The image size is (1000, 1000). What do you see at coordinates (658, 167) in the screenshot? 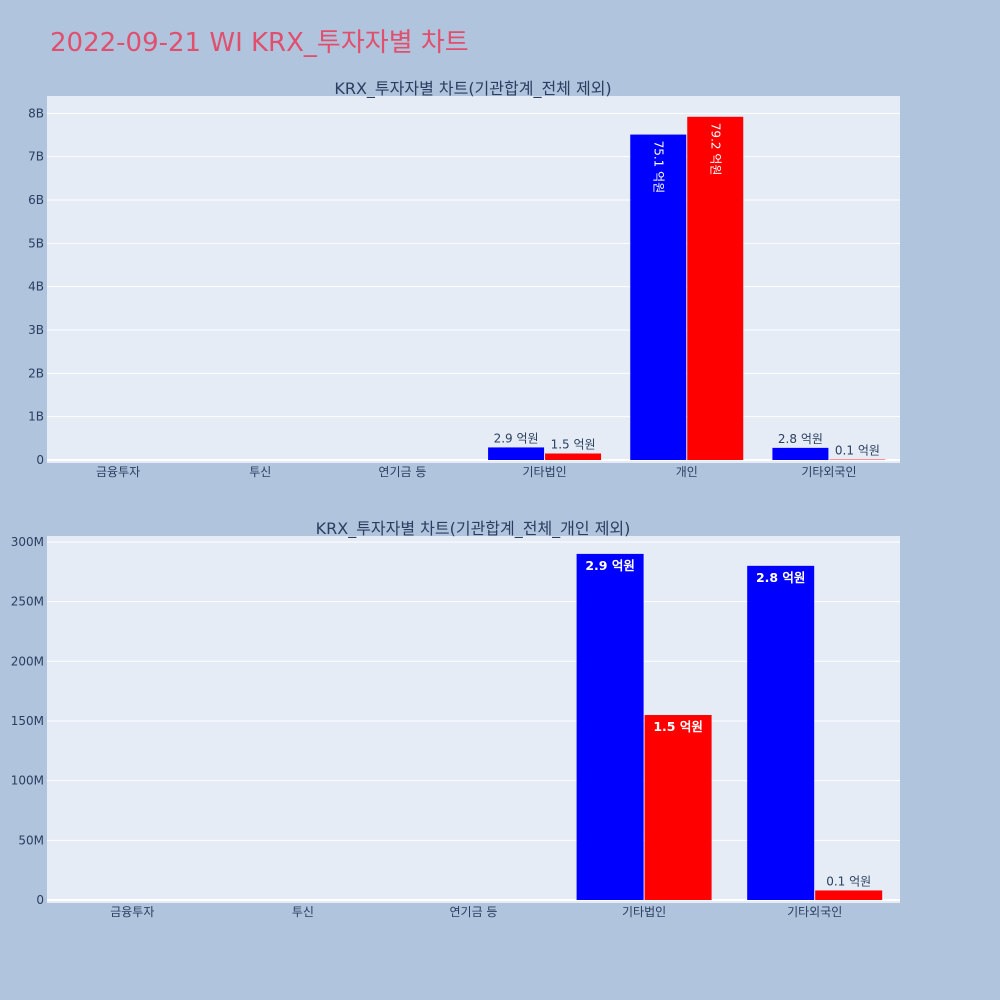
I see `data-label: 75.1 억원` at bounding box center [658, 167].